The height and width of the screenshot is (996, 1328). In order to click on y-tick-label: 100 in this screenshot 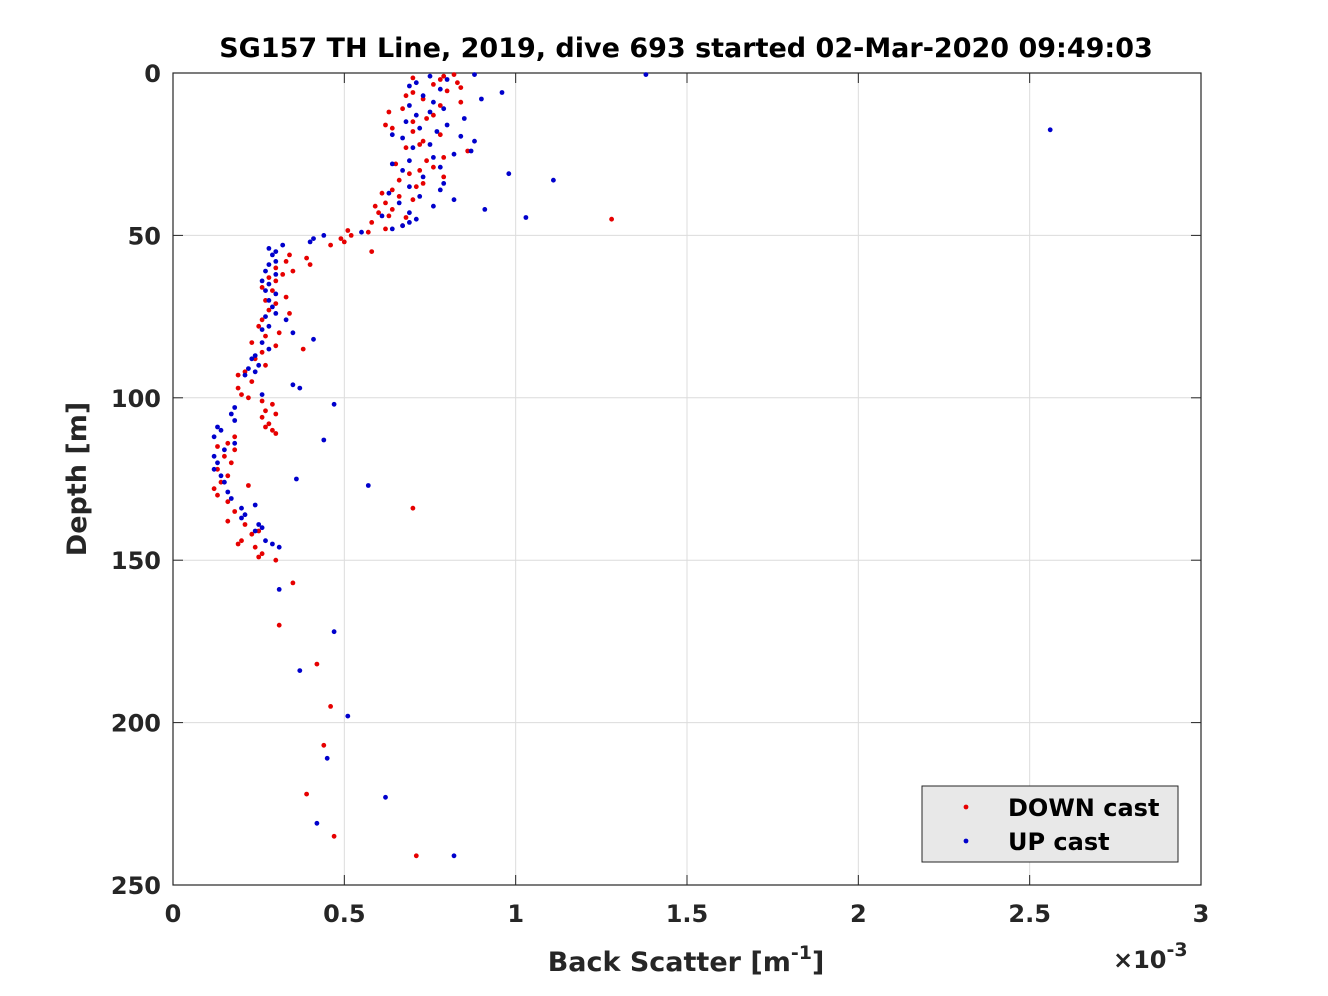, I will do `click(136, 399)`.